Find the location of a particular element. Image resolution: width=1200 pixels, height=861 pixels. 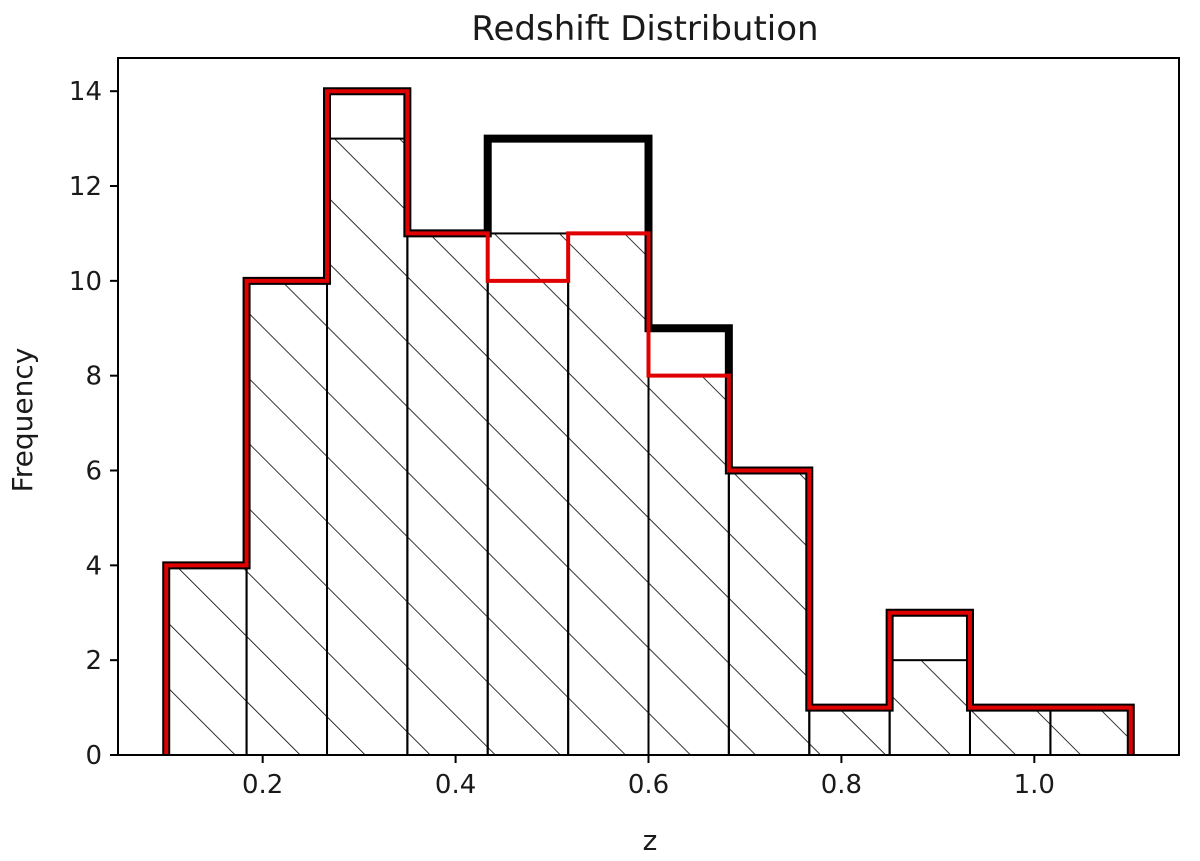

y-tick-label: 0 is located at coordinates (93, 756).